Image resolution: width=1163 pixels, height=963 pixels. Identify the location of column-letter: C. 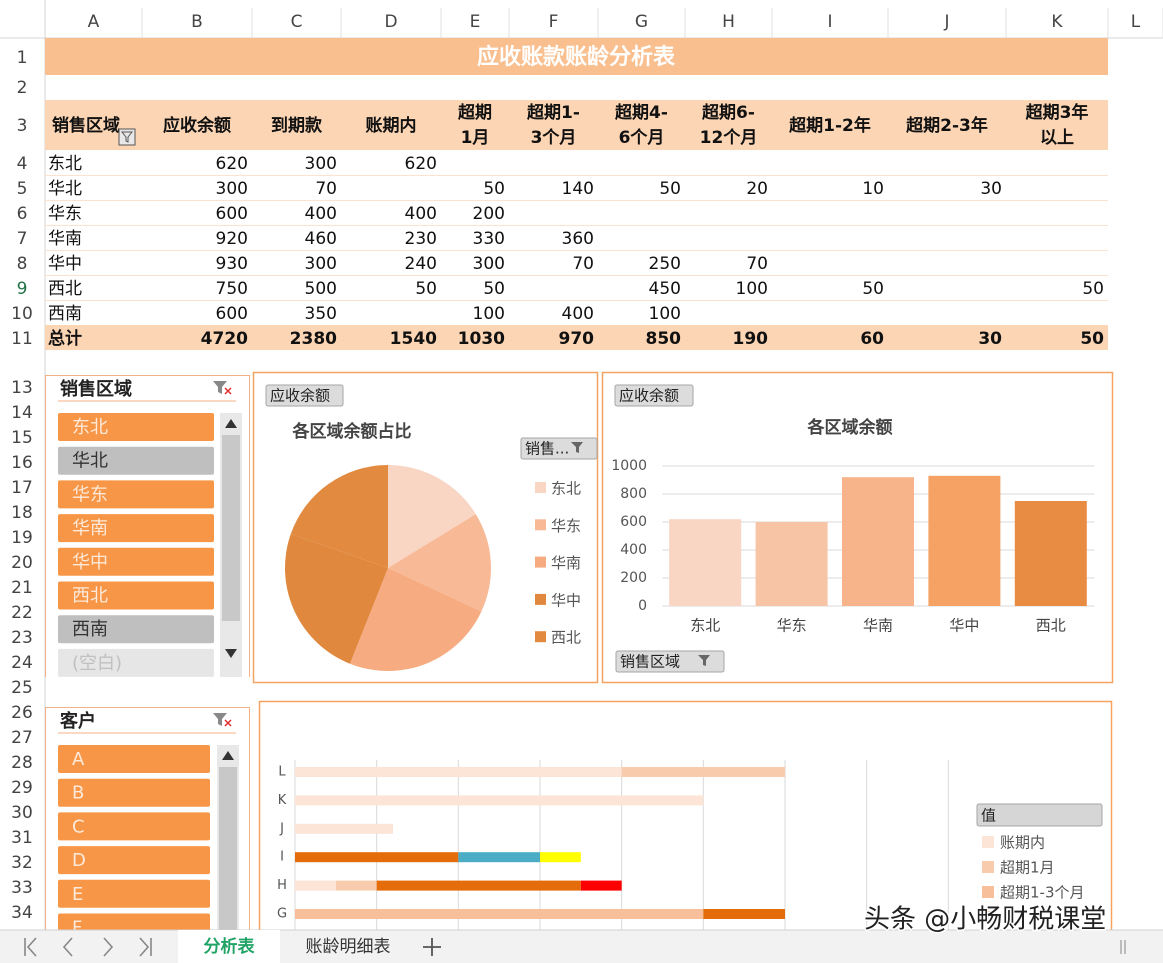
(297, 22).